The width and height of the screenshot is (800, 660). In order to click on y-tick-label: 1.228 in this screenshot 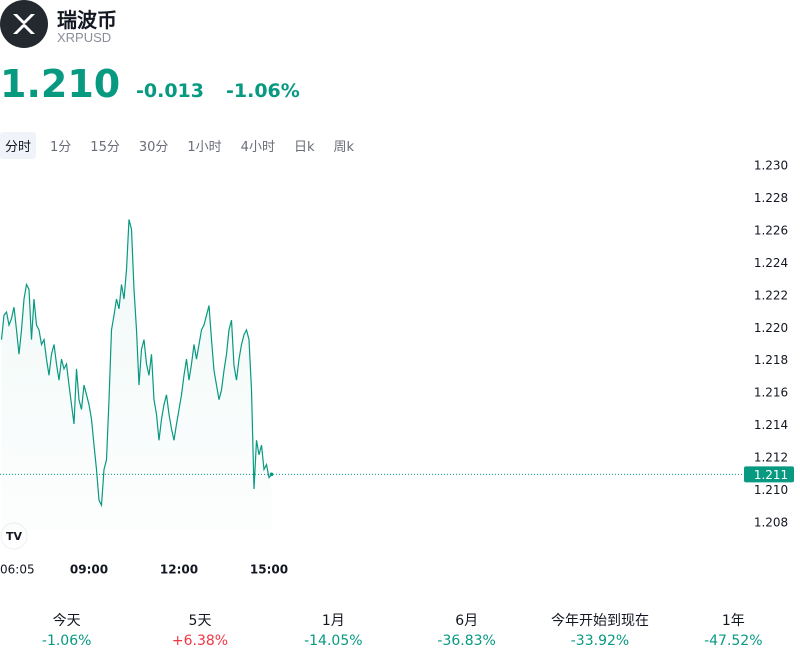, I will do `click(771, 198)`.